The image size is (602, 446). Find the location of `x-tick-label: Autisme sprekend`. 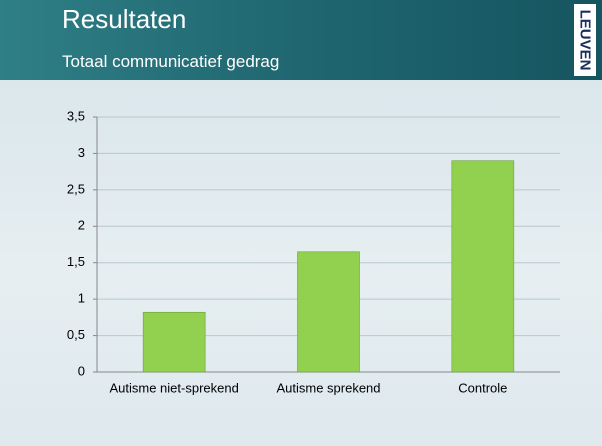

x-tick-label: Autisme sprekend is located at coordinates (328, 387).